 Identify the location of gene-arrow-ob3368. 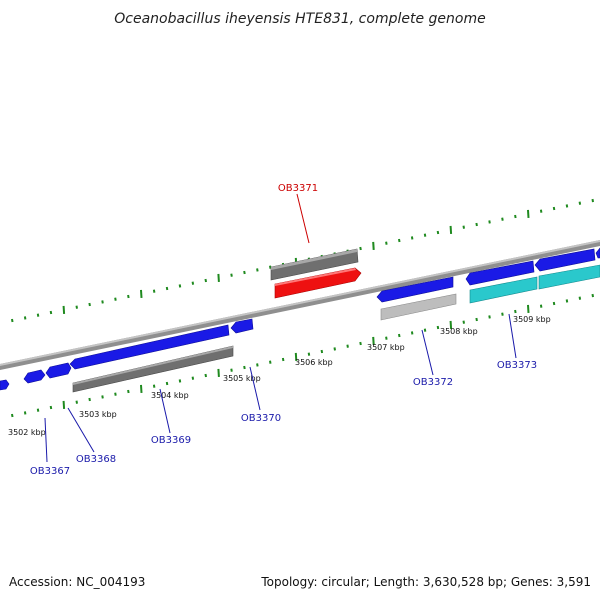
(58, 370).